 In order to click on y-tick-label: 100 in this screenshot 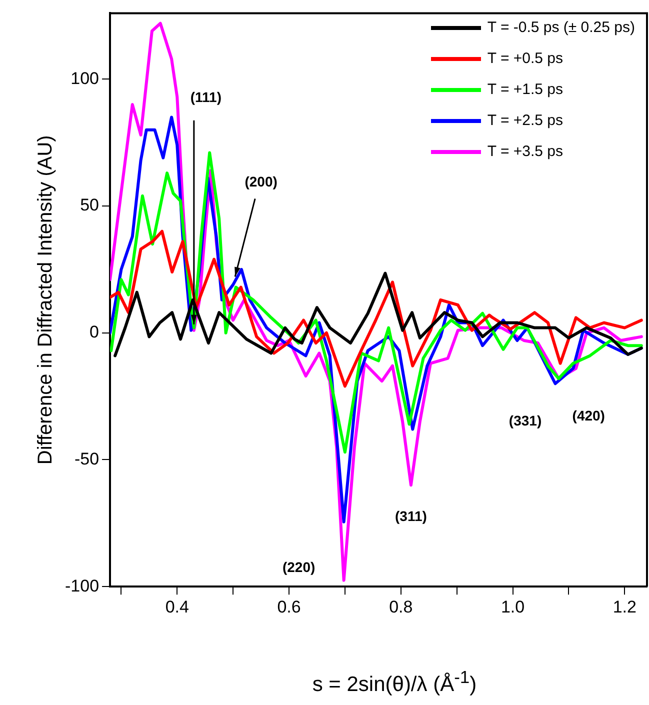, I will do `click(85, 78)`.